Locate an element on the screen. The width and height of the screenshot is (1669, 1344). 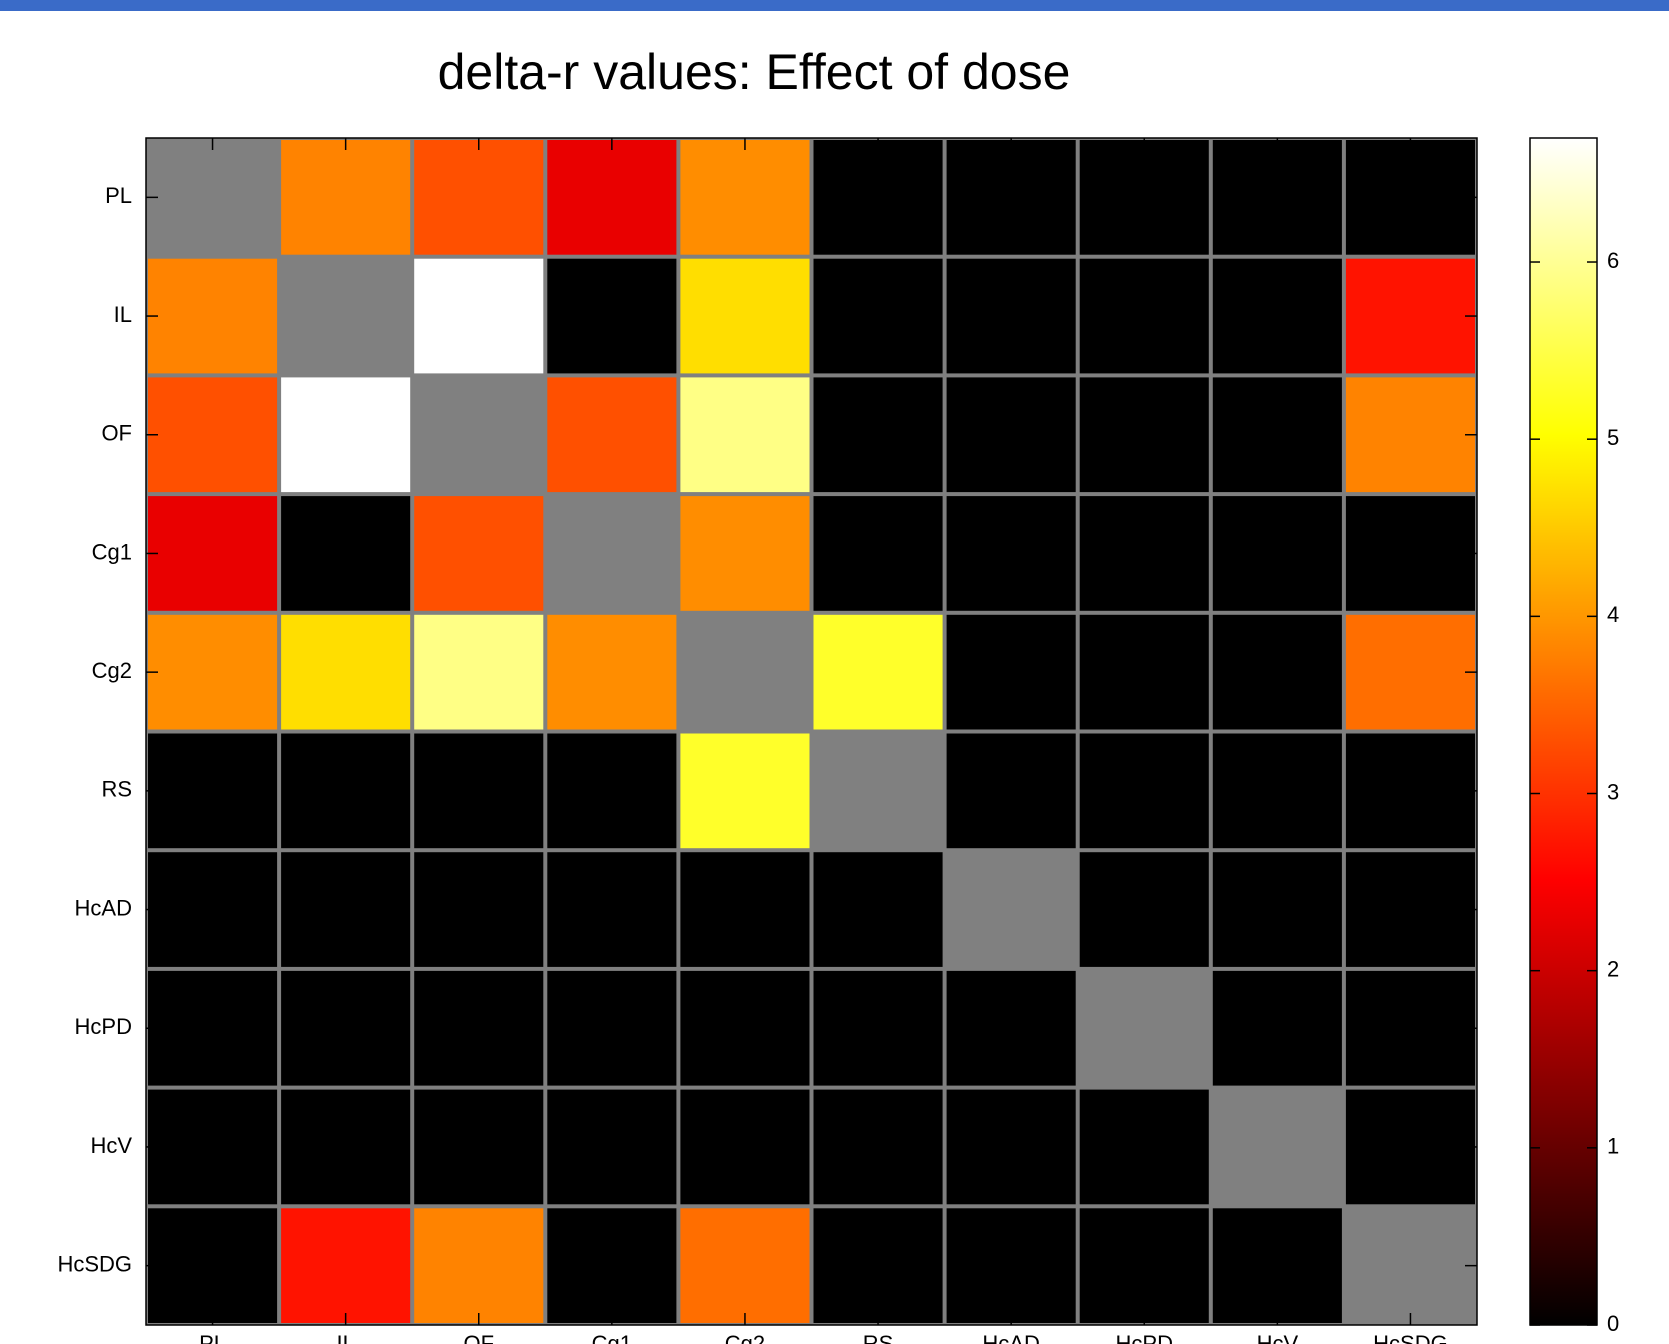
x-tick-label: OF is located at coordinates (478, 1337).